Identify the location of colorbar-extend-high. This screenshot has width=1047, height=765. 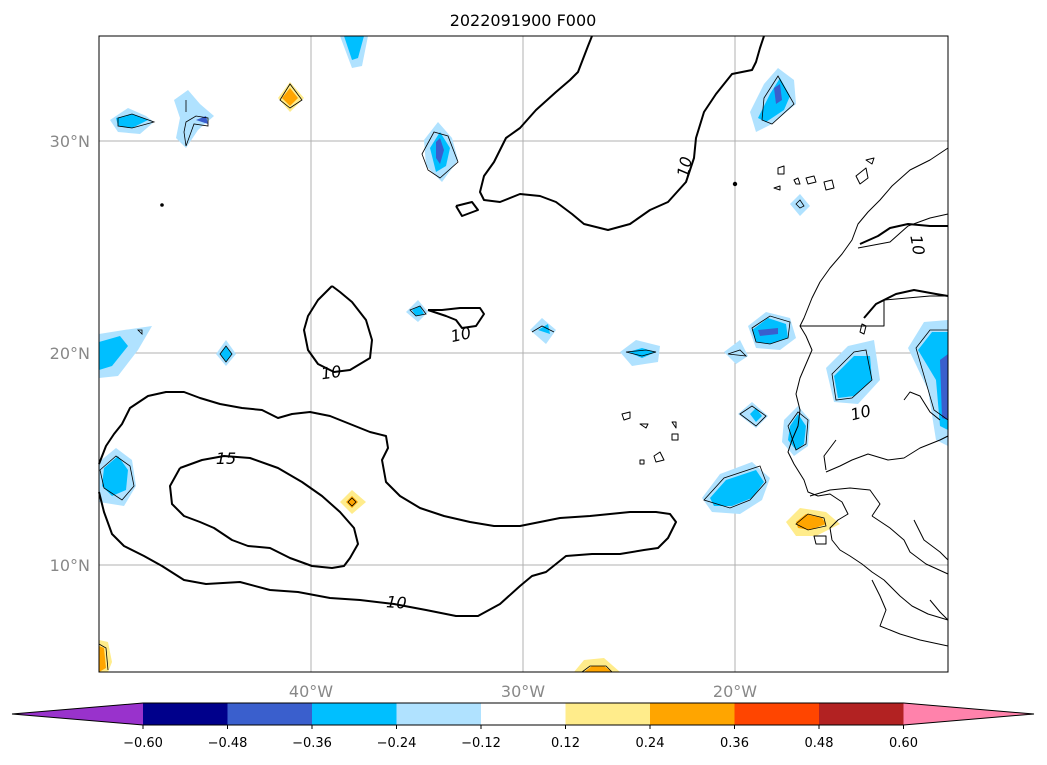
(968, 714).